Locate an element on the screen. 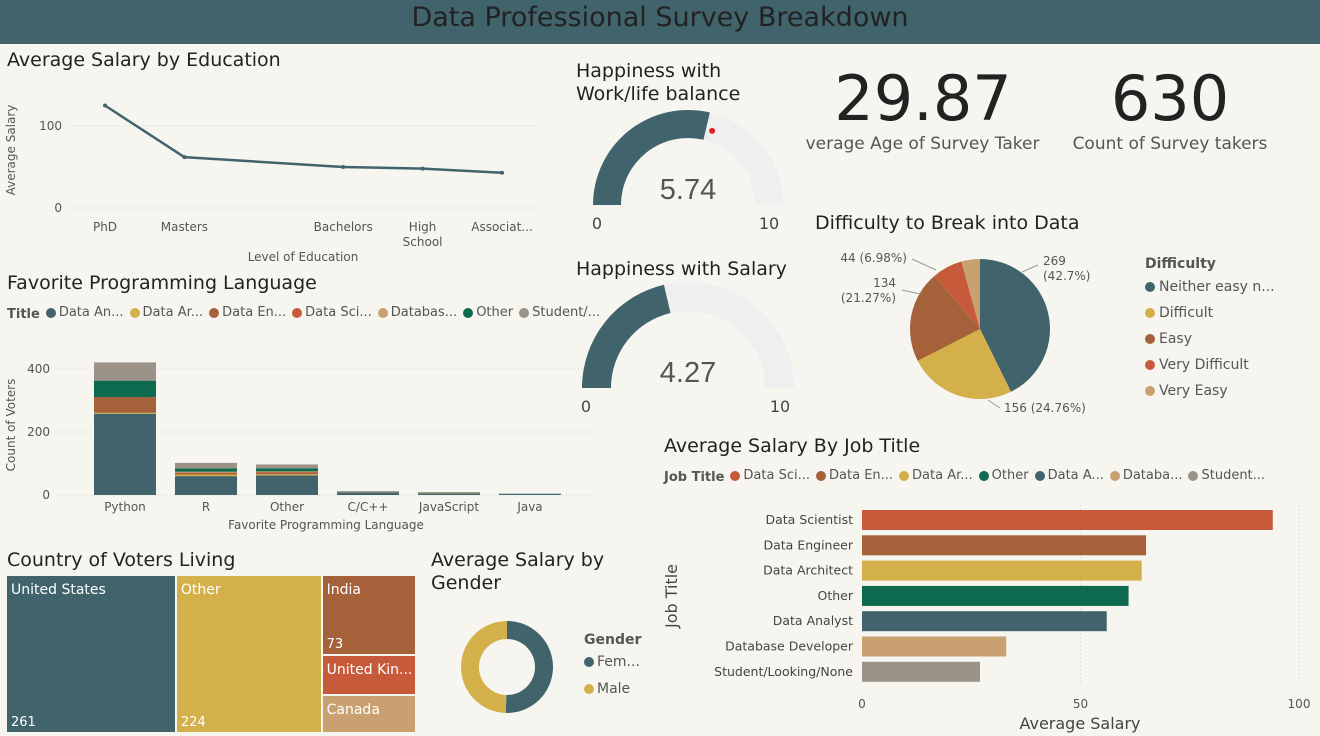 The height and width of the screenshot is (736, 1320). salary-happiness-gauge: 4.27 0 10 is located at coordinates (688, 350).